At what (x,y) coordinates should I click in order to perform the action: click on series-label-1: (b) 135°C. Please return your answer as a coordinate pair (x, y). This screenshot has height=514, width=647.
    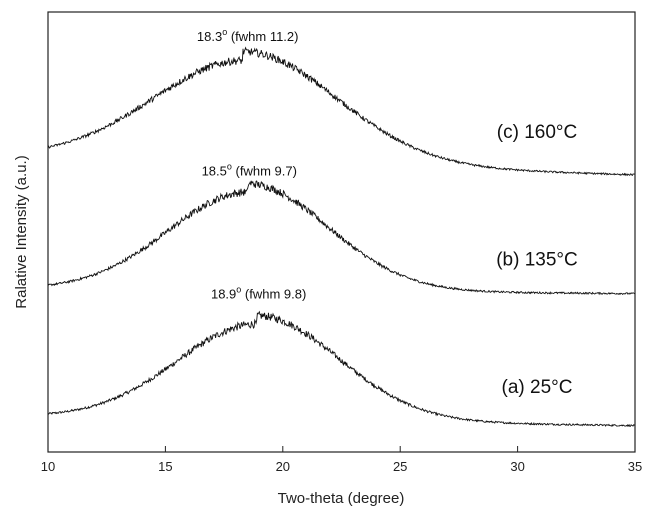
    Looking at the image, I should click on (537, 259).